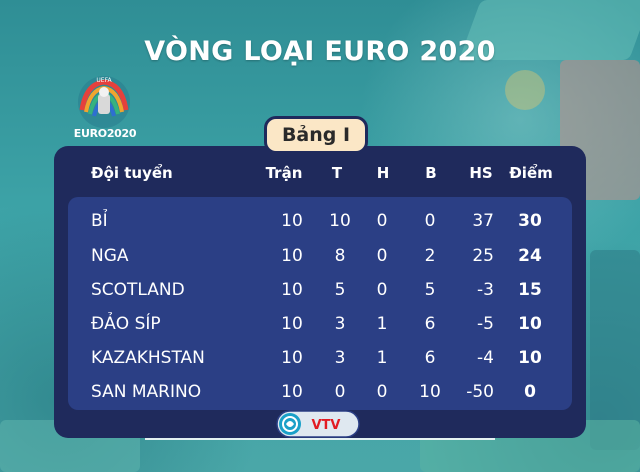 The height and width of the screenshot is (472, 640). I want to click on goal-diff-value: 25, so click(483, 256).